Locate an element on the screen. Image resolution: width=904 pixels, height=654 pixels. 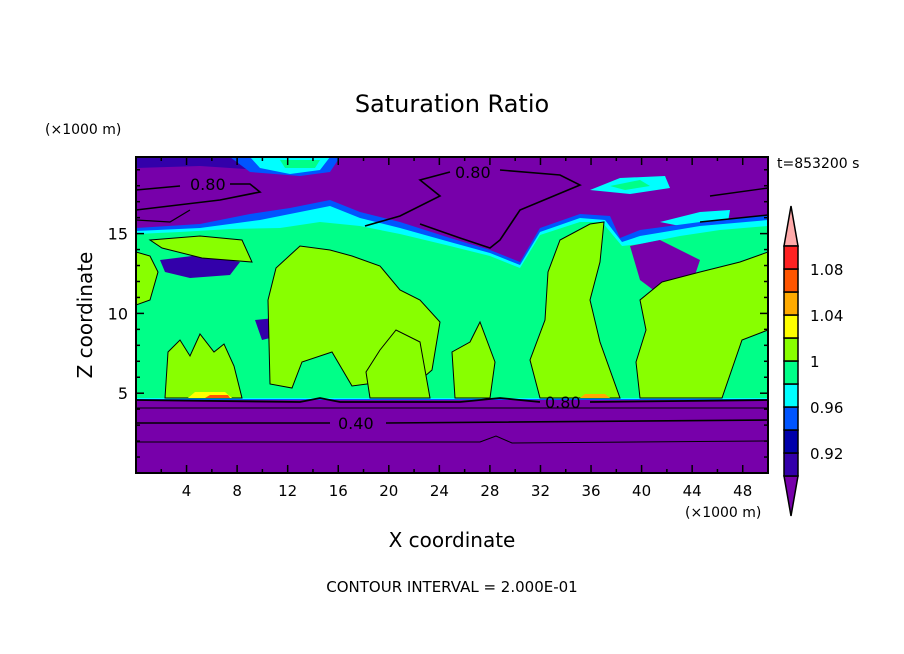
region-upper-green is located at coordinates (630, 185).